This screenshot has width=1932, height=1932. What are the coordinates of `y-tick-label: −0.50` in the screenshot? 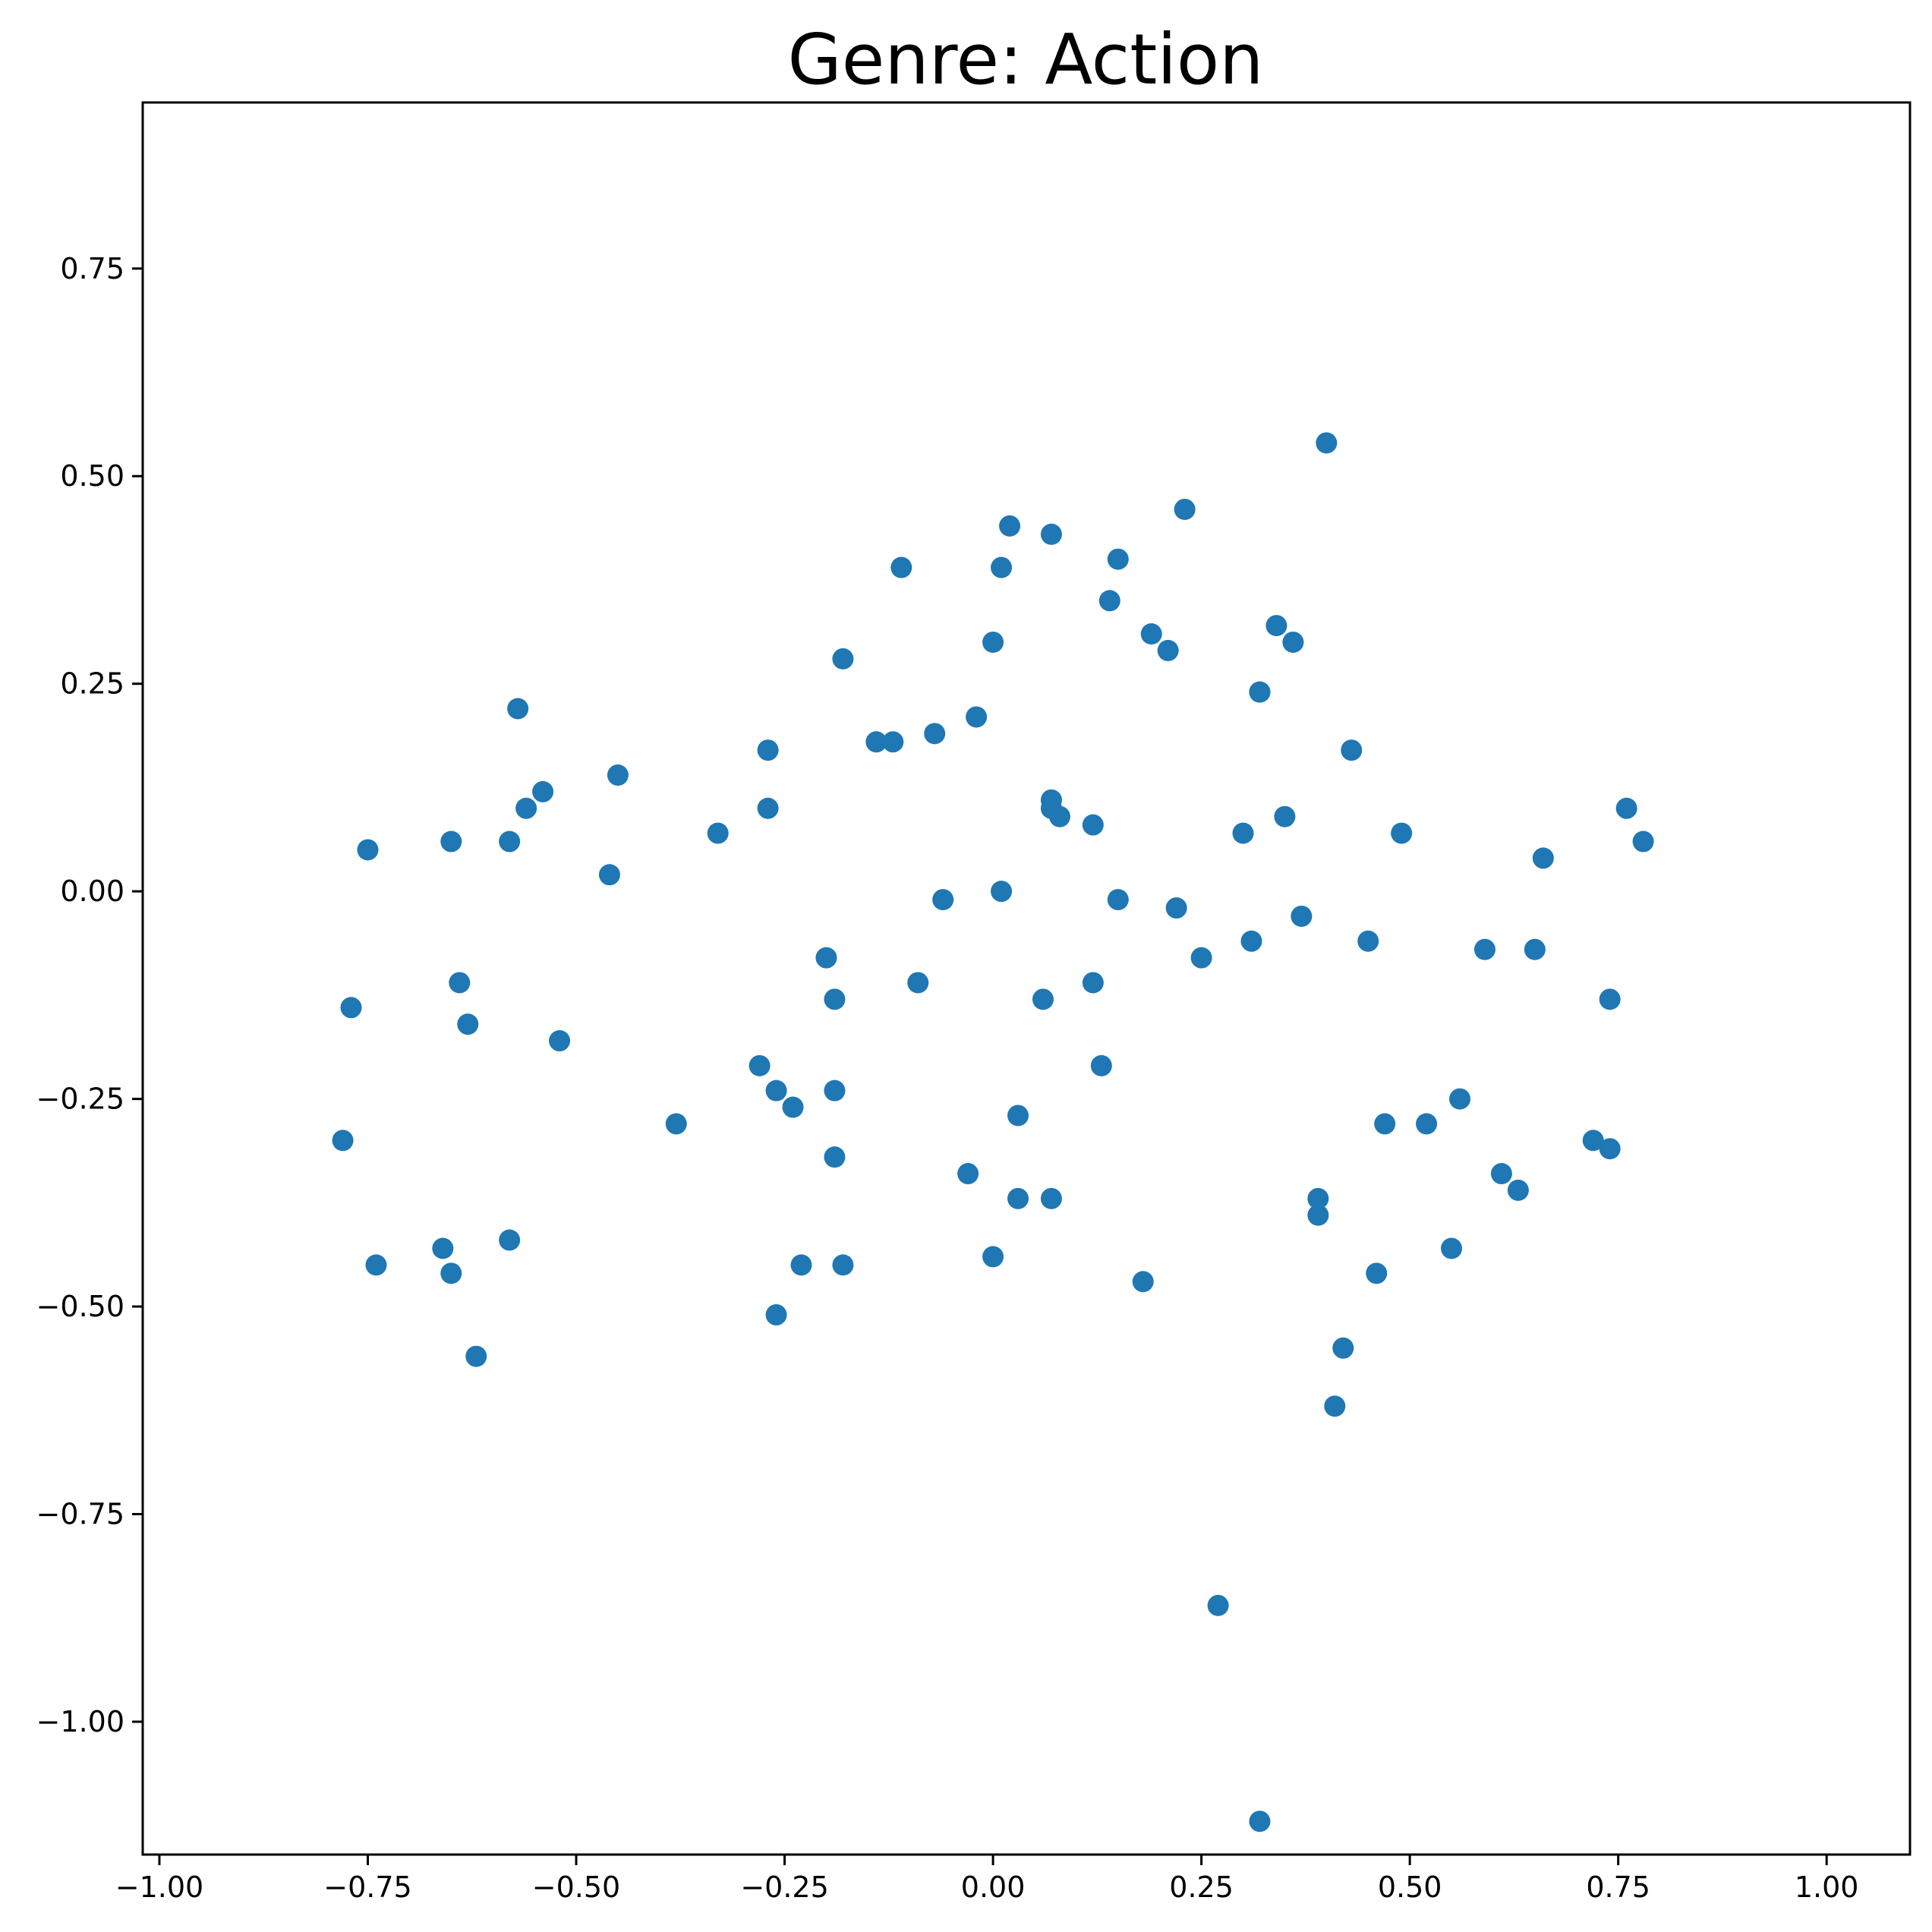 It's located at (80, 1306).